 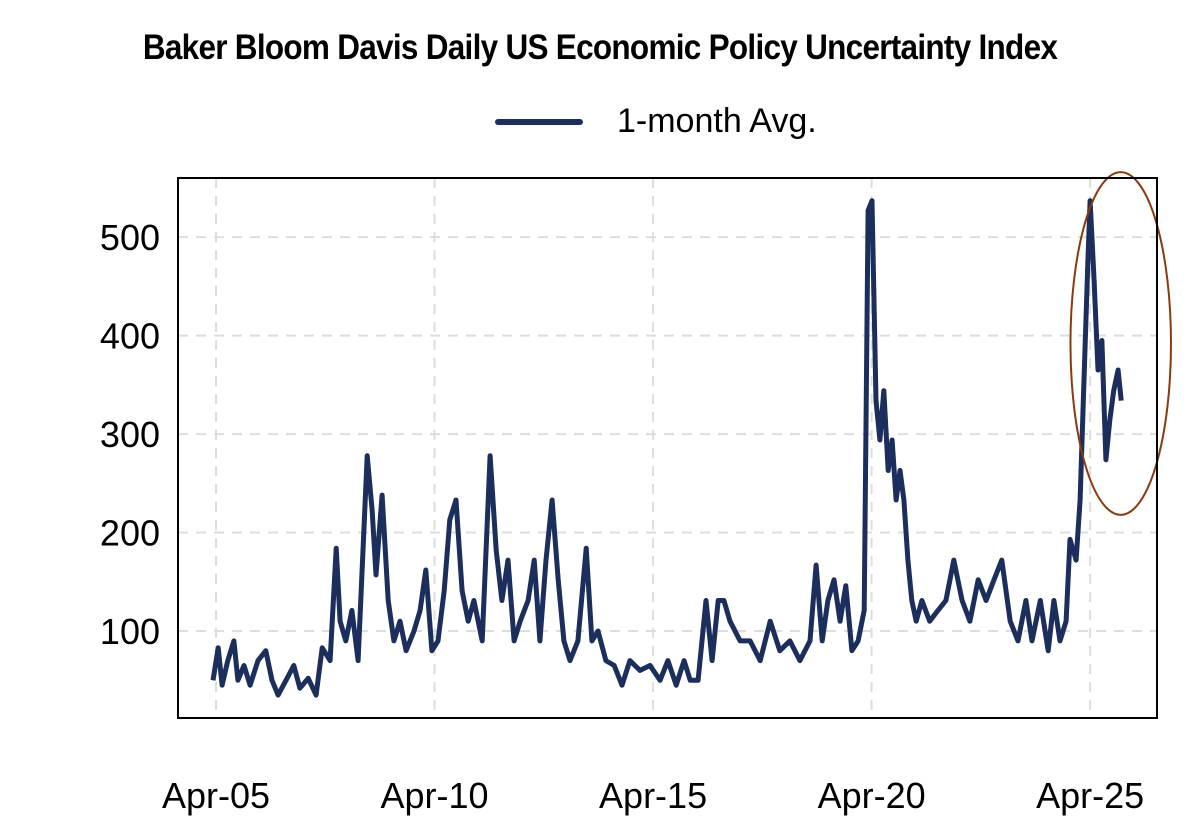 I want to click on legend: 1-month Avg., so click(x=656, y=121).